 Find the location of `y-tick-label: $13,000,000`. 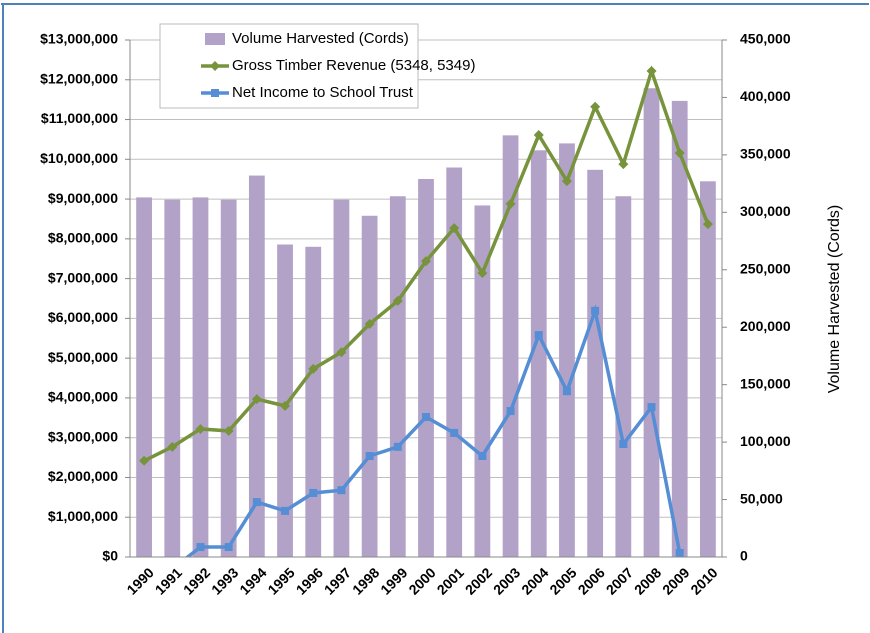

y-tick-label: $13,000,000 is located at coordinates (79, 39).